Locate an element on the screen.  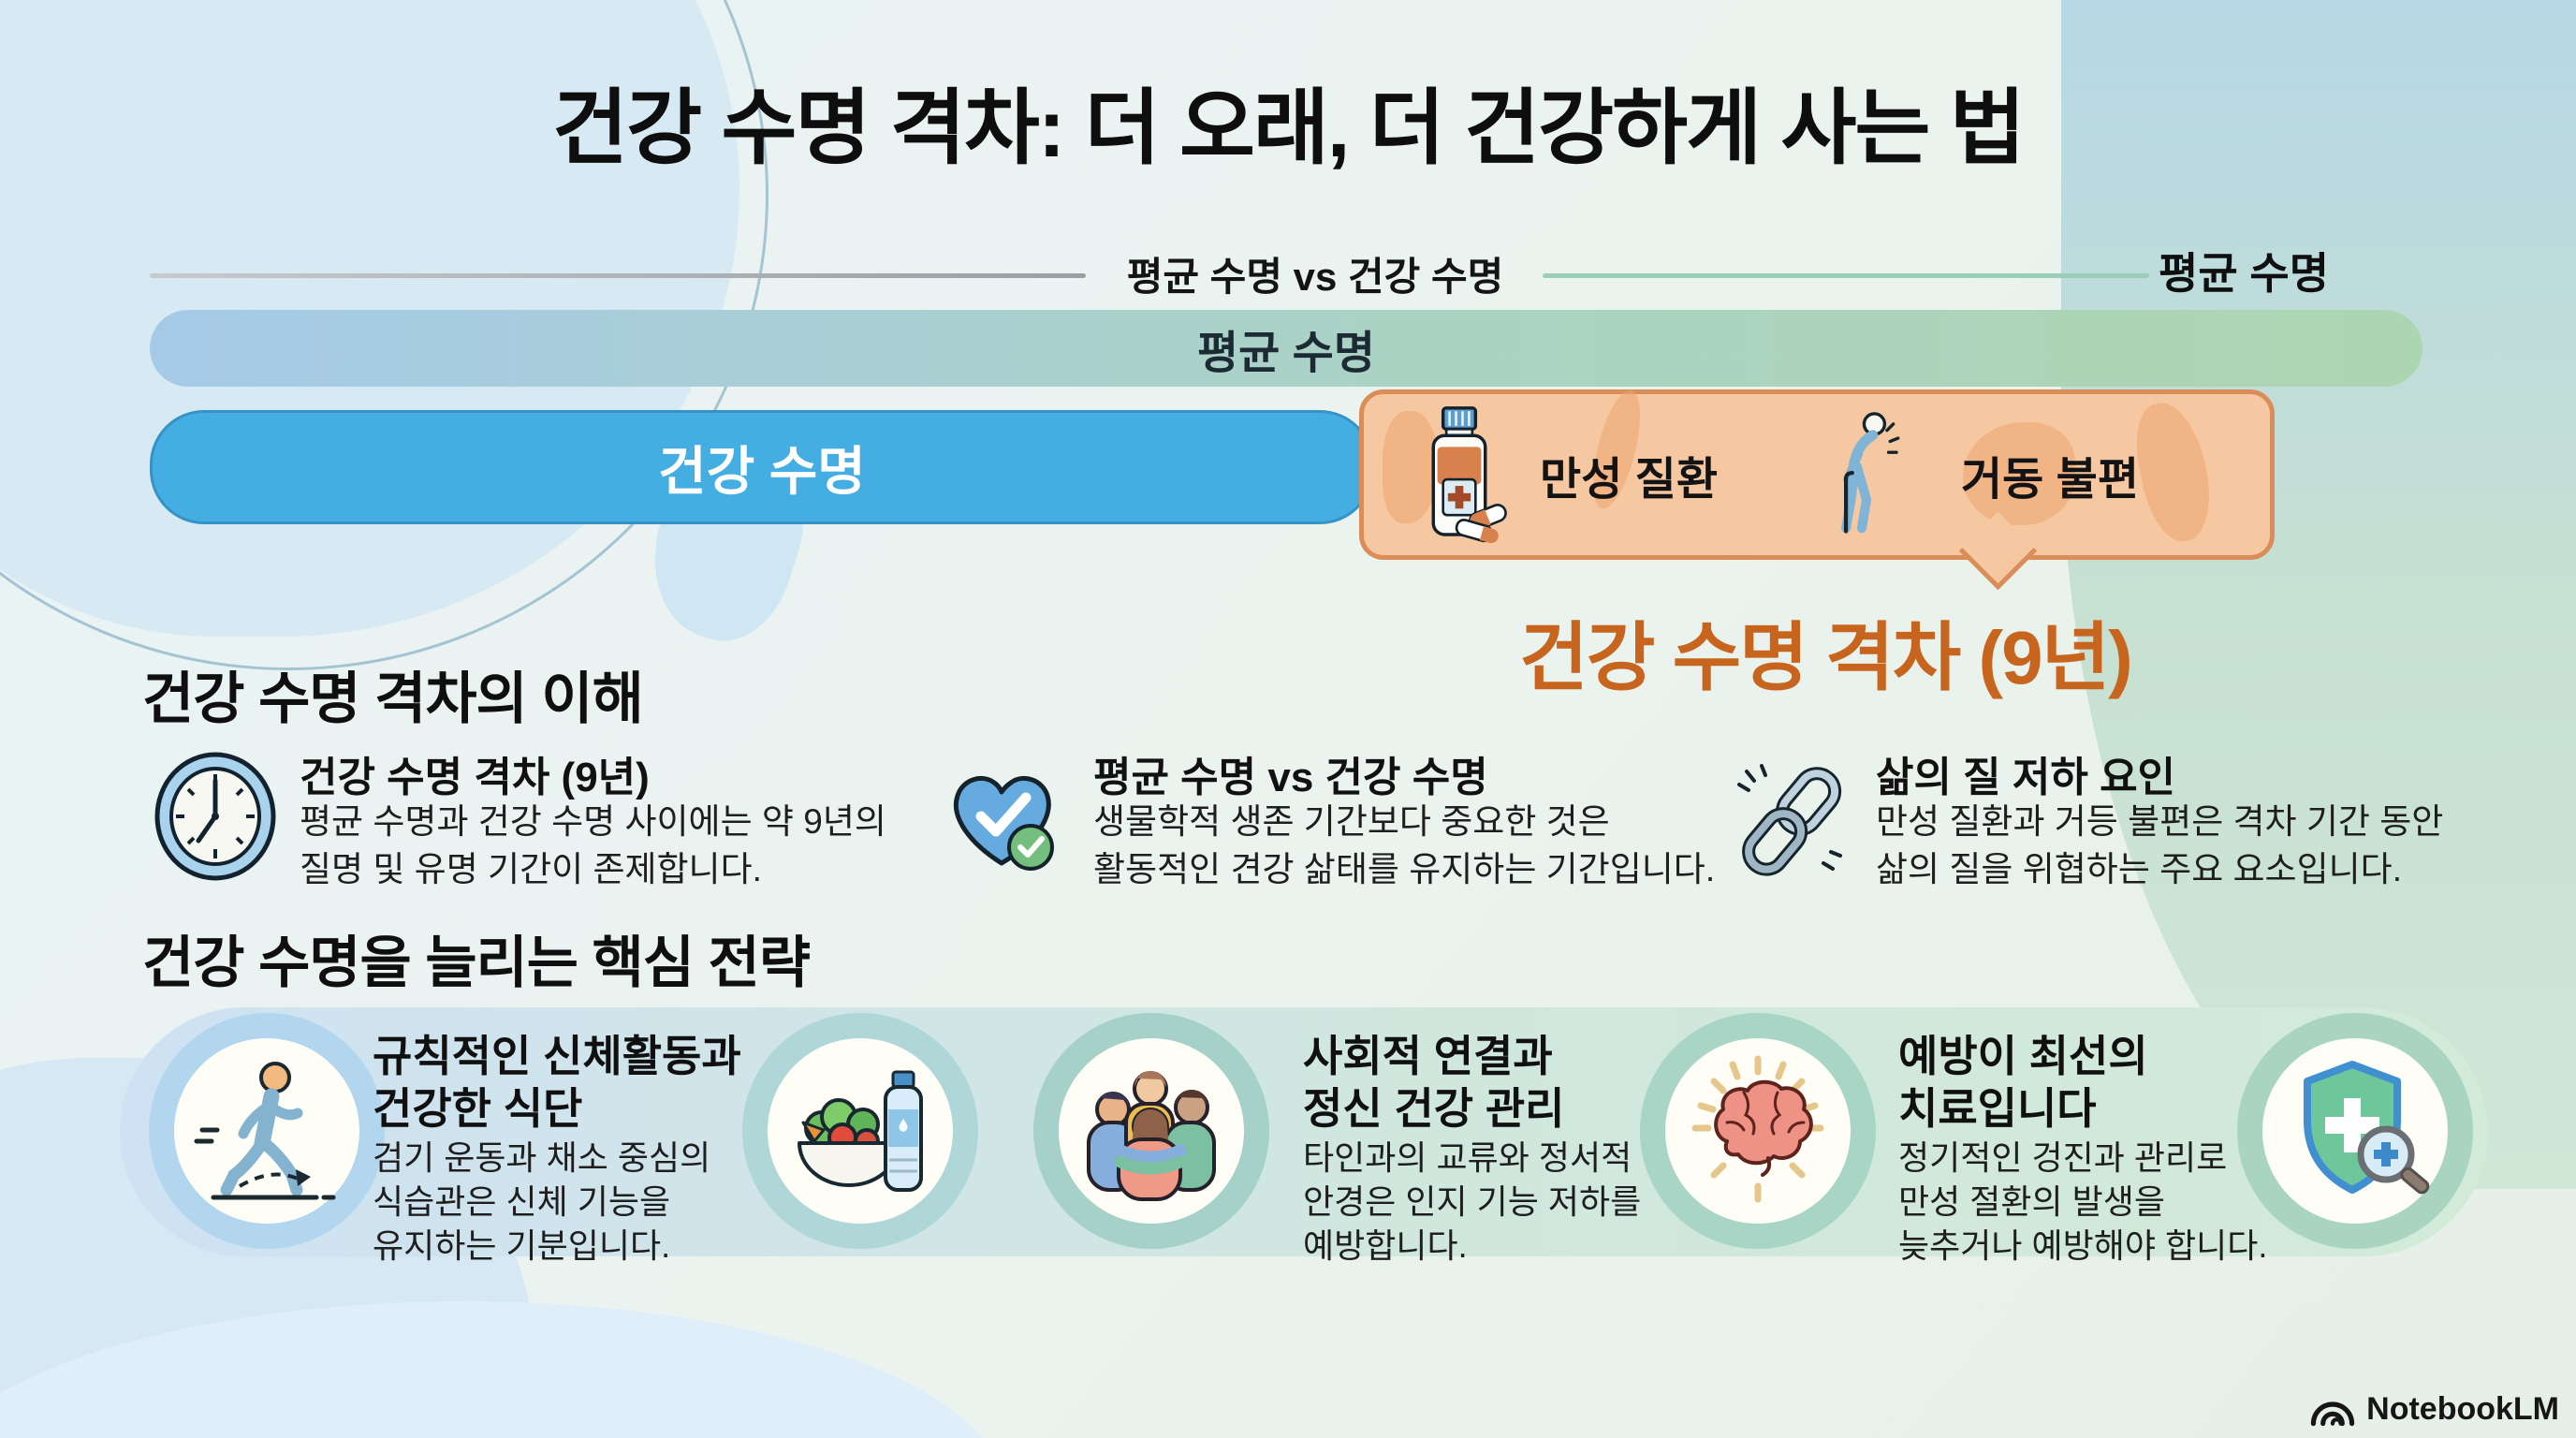
divider-line-left is located at coordinates (618, 275).